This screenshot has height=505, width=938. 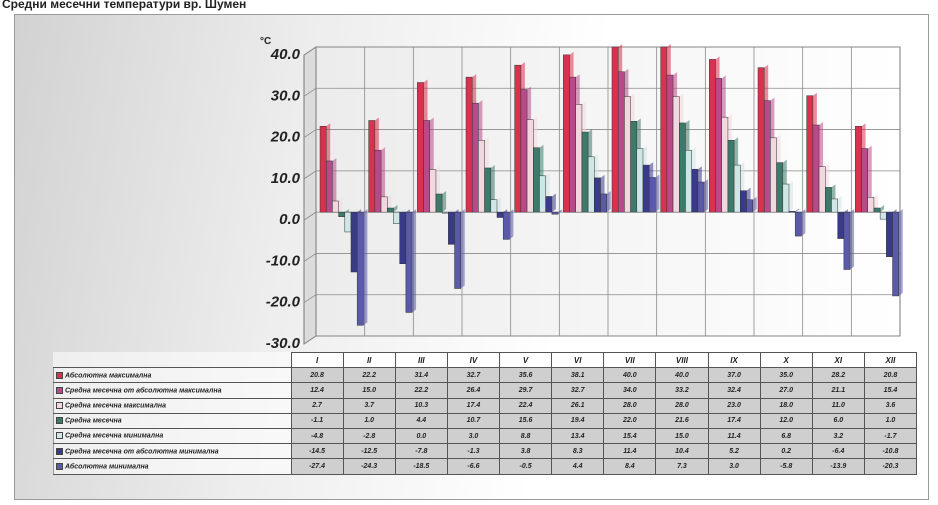 What do you see at coordinates (525, 390) in the screenshot?
I see `data-label: 29.7` at bounding box center [525, 390].